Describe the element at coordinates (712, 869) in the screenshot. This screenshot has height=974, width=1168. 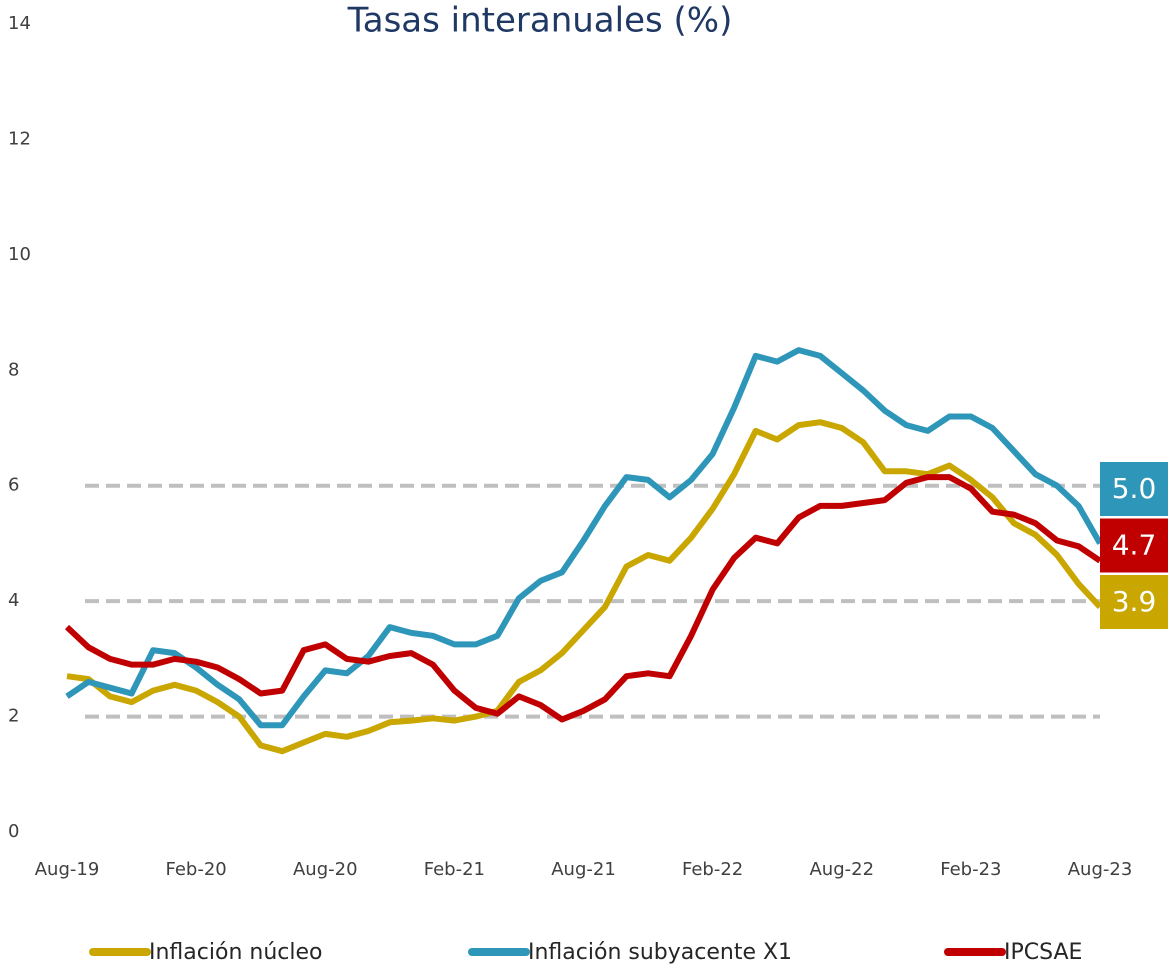
I see `x-tick-label: Feb-22` at that location.